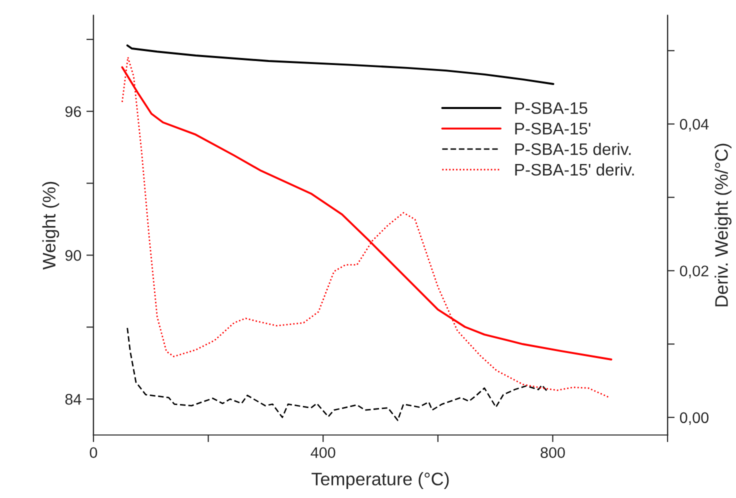  What do you see at coordinates (73, 399) in the screenshot?
I see `y-tick-label: 84` at bounding box center [73, 399].